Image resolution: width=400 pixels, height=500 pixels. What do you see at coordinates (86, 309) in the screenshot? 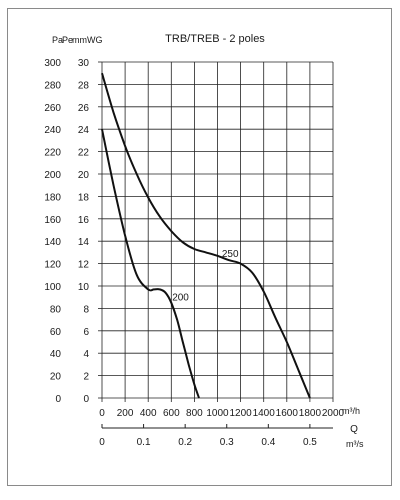
I see `y-tick-label-mmwg: 8` at bounding box center [86, 309].